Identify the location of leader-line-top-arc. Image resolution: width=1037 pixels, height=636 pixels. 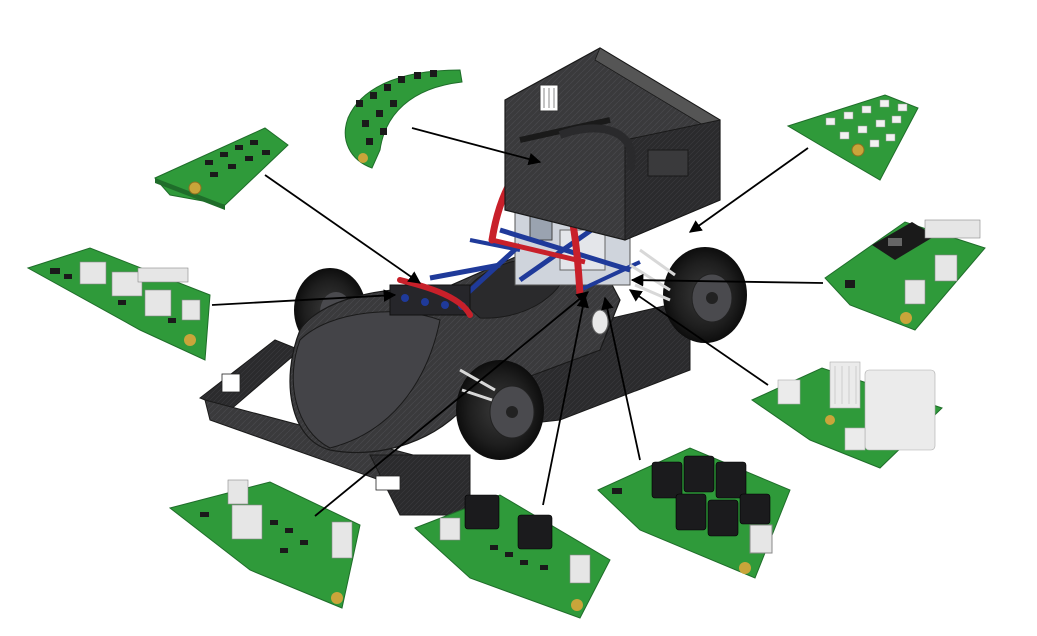
(476, 146).